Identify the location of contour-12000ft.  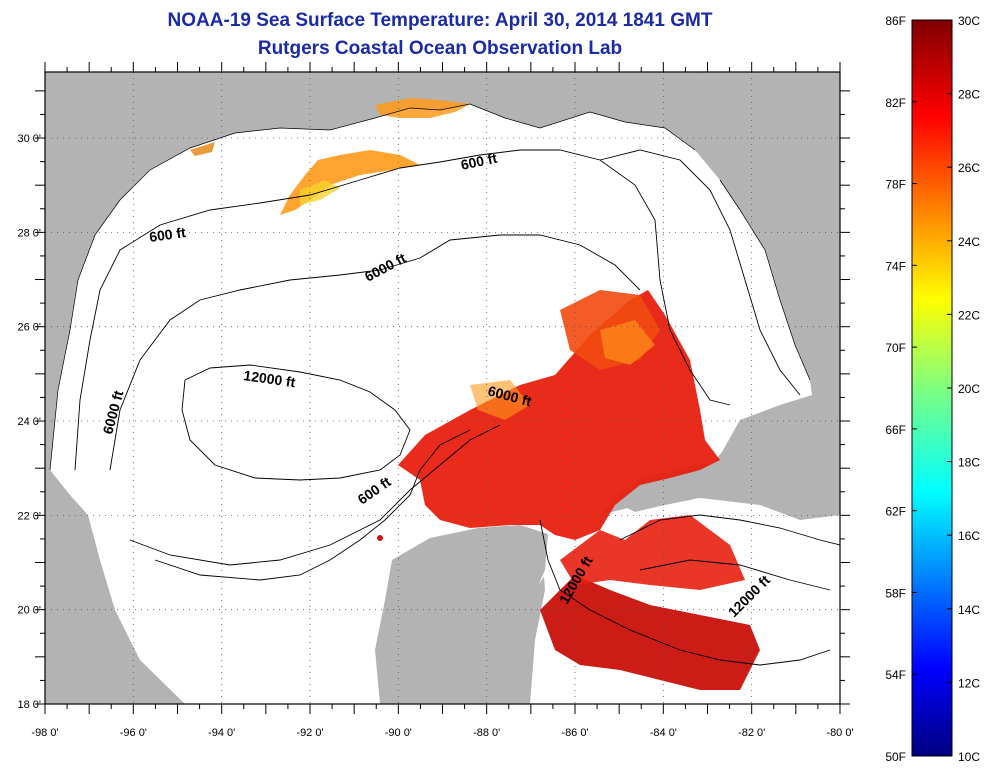
(296, 422).